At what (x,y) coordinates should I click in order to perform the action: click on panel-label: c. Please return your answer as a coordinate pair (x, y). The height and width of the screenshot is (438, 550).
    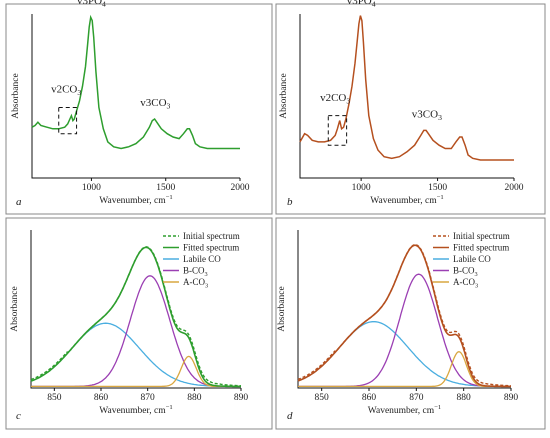
    Looking at the image, I should click on (18, 416).